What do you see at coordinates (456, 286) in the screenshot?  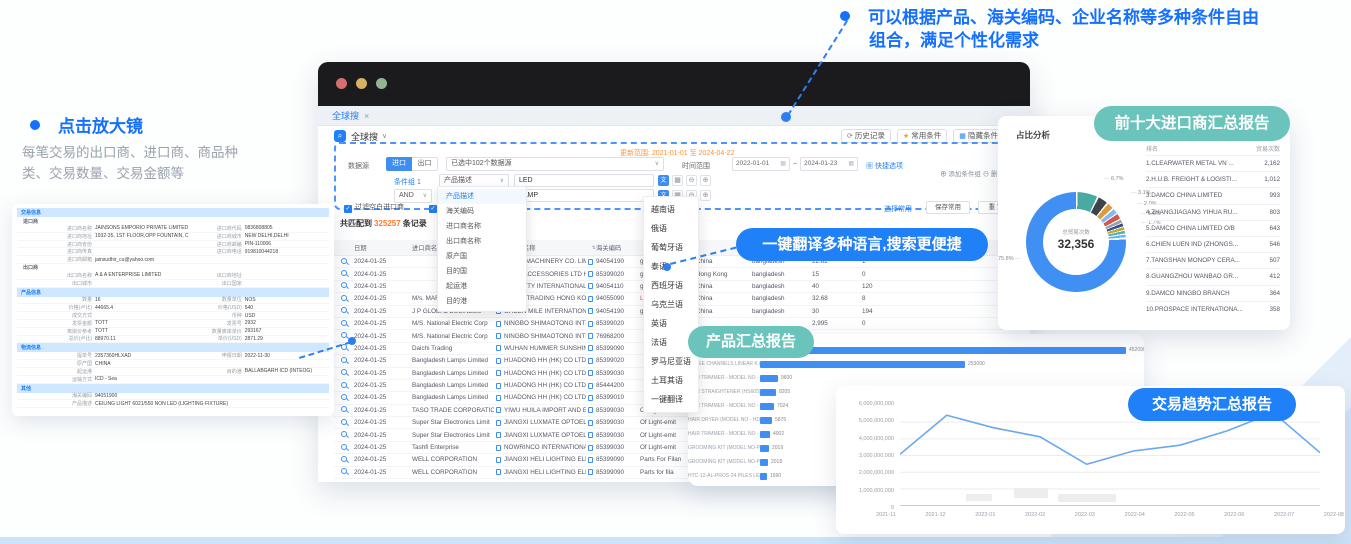 I see `field-menu-item: 起运港` at bounding box center [456, 286].